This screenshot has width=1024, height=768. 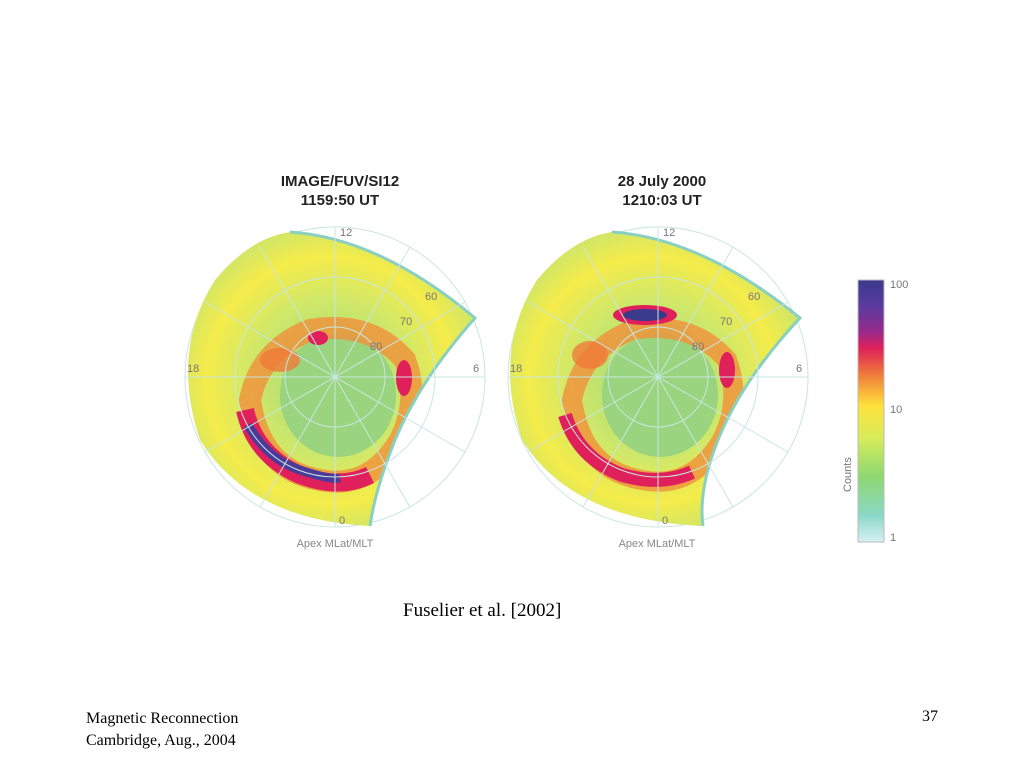 I want to click on left-plot-title-line2: 1159:50 UT, so click(x=340, y=200).